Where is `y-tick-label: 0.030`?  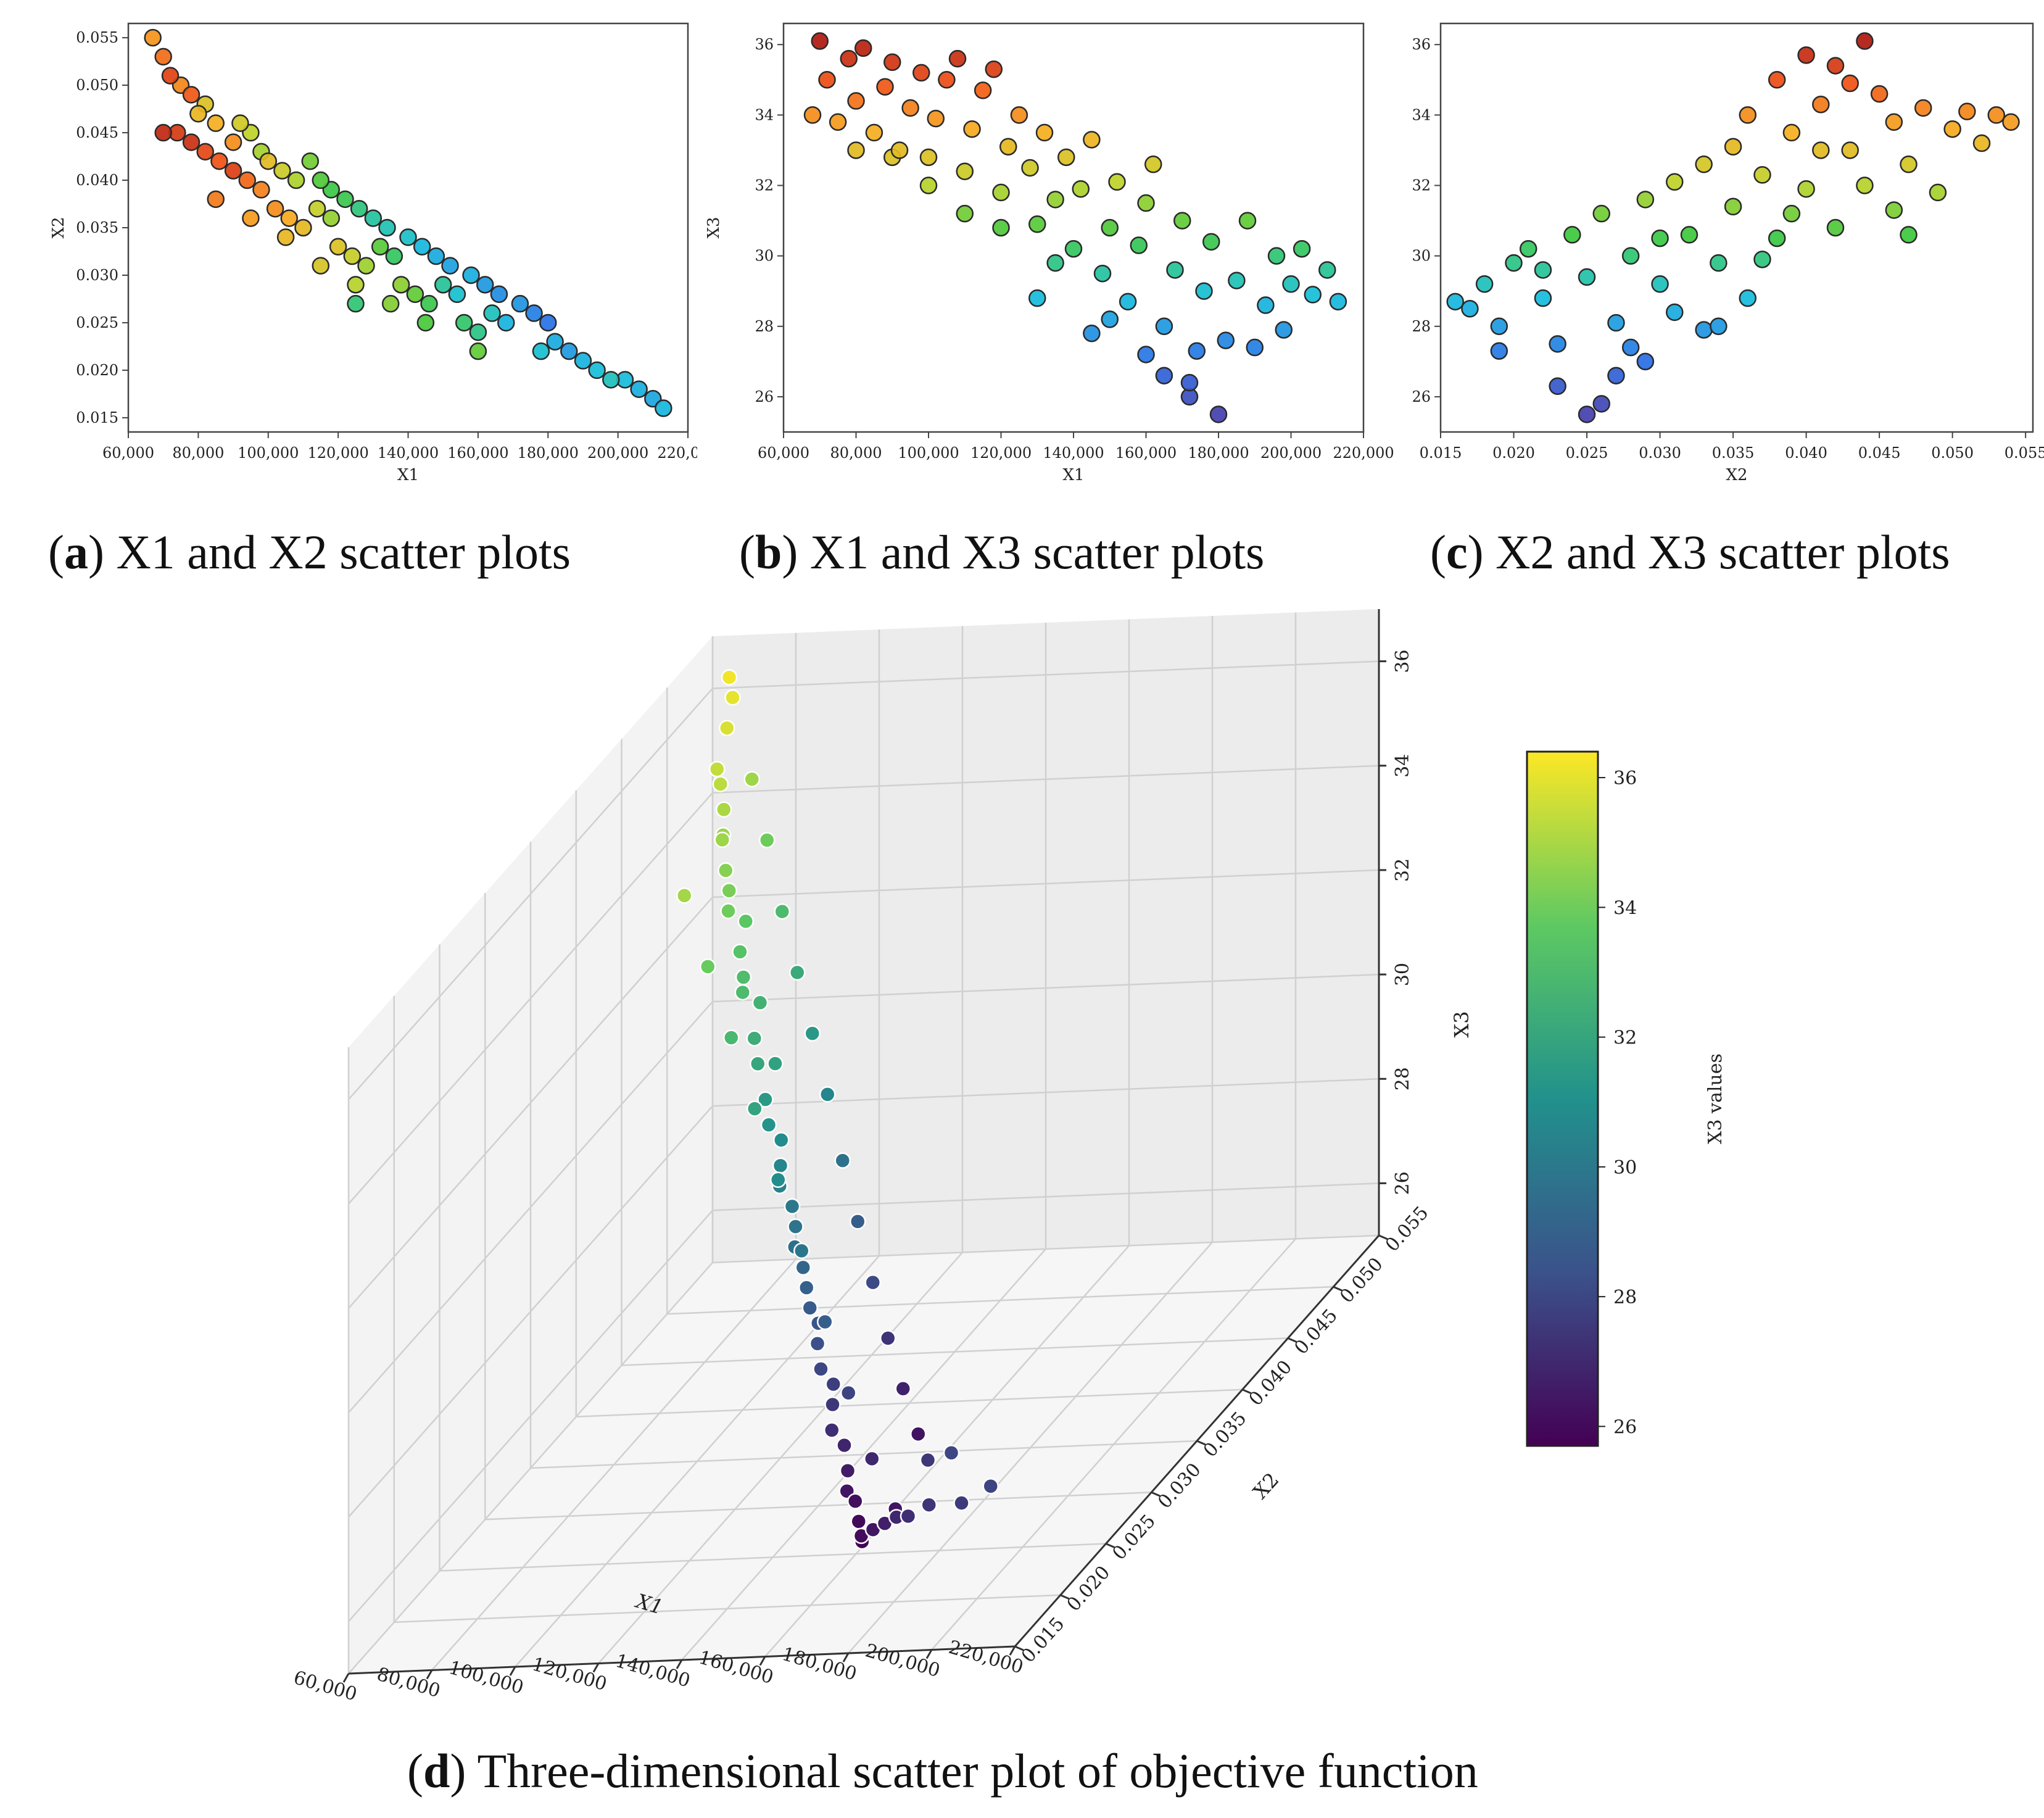
y-tick-label: 0.030 is located at coordinates (97, 275).